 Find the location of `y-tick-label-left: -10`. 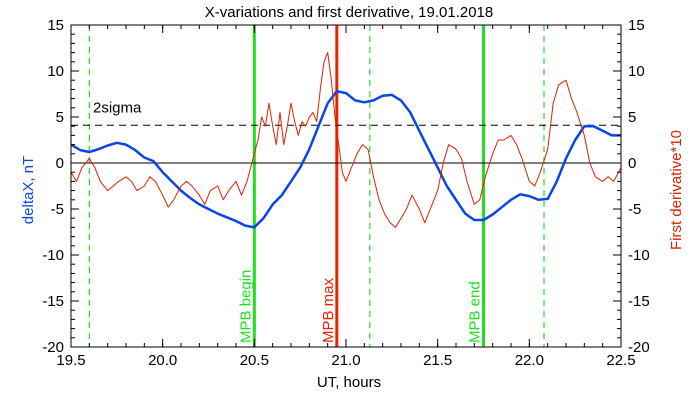

y-tick-label-left: -10 is located at coordinates (53, 255).